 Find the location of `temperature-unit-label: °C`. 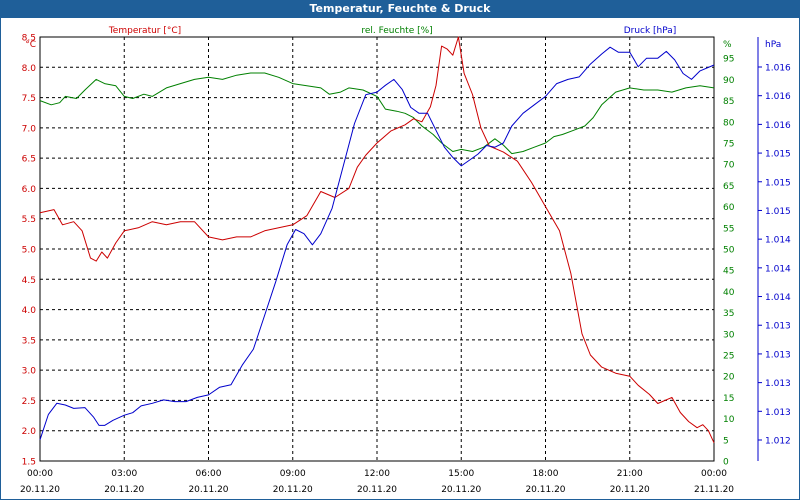

temperature-unit-label: °C is located at coordinates (30, 45).